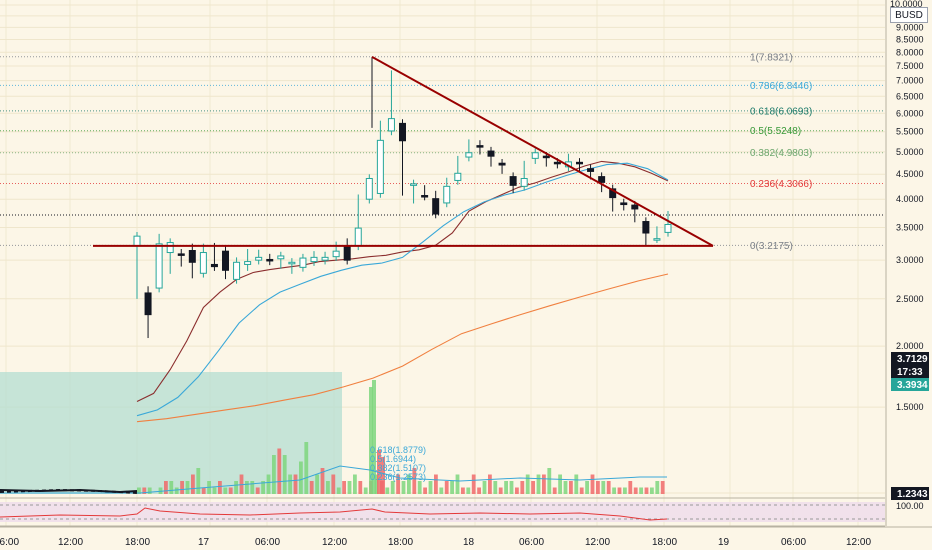 Image resolution: width=932 pixels, height=550 pixels. Describe the element at coordinates (910, 132) in the screenshot. I see `y-tick-label: 5.5000` at that location.